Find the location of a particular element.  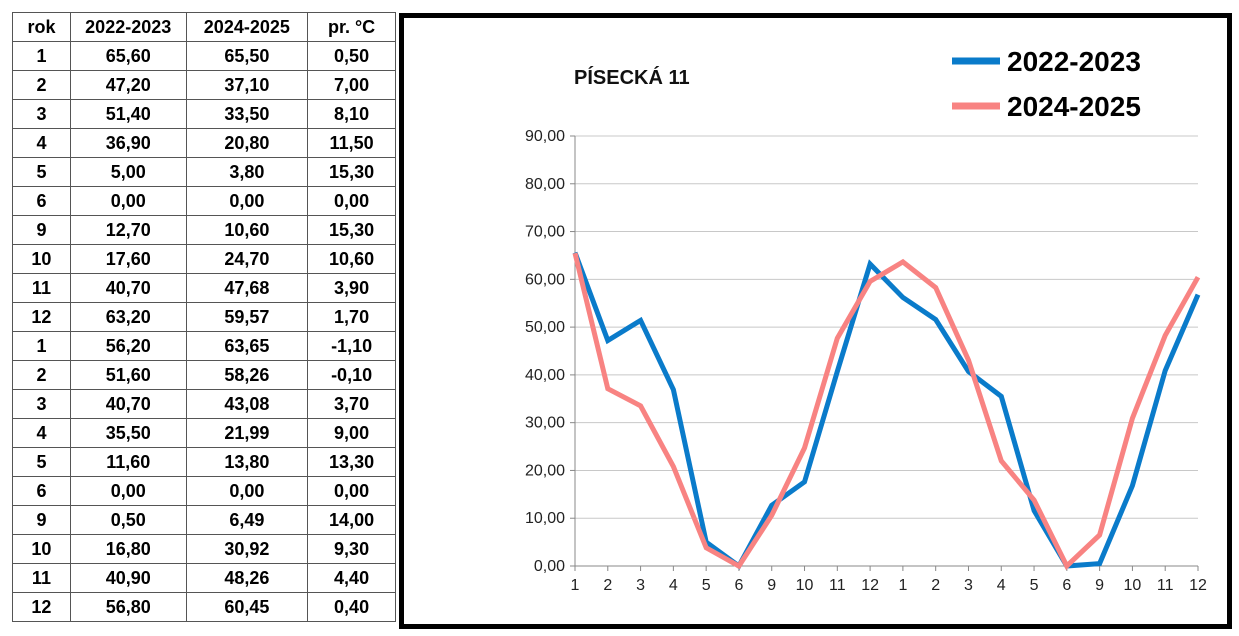

cell-temperature: 3,90 is located at coordinates (351, 288).